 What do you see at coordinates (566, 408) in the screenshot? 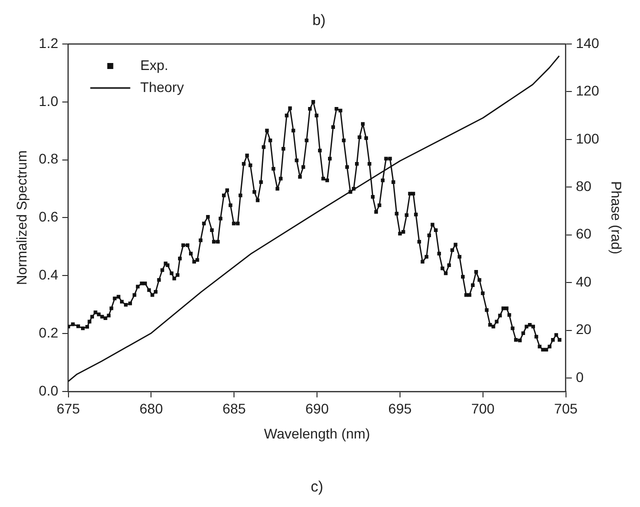
I see `x-tick-label: 705` at bounding box center [566, 408].